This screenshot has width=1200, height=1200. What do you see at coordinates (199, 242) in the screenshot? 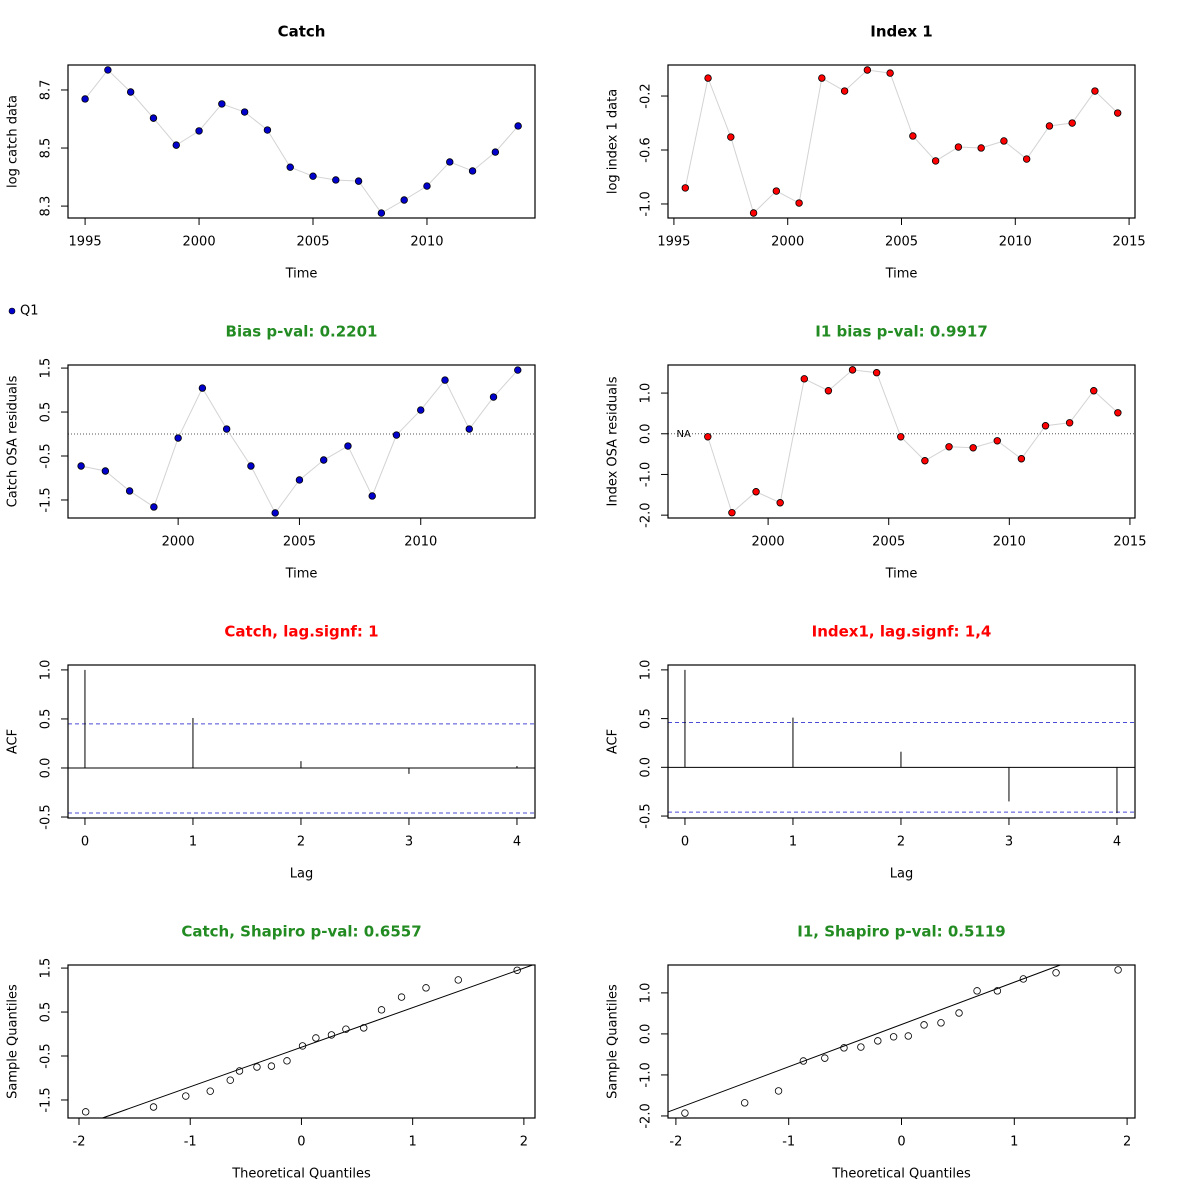
I see `x-tick-label: 2000` at bounding box center [199, 242].